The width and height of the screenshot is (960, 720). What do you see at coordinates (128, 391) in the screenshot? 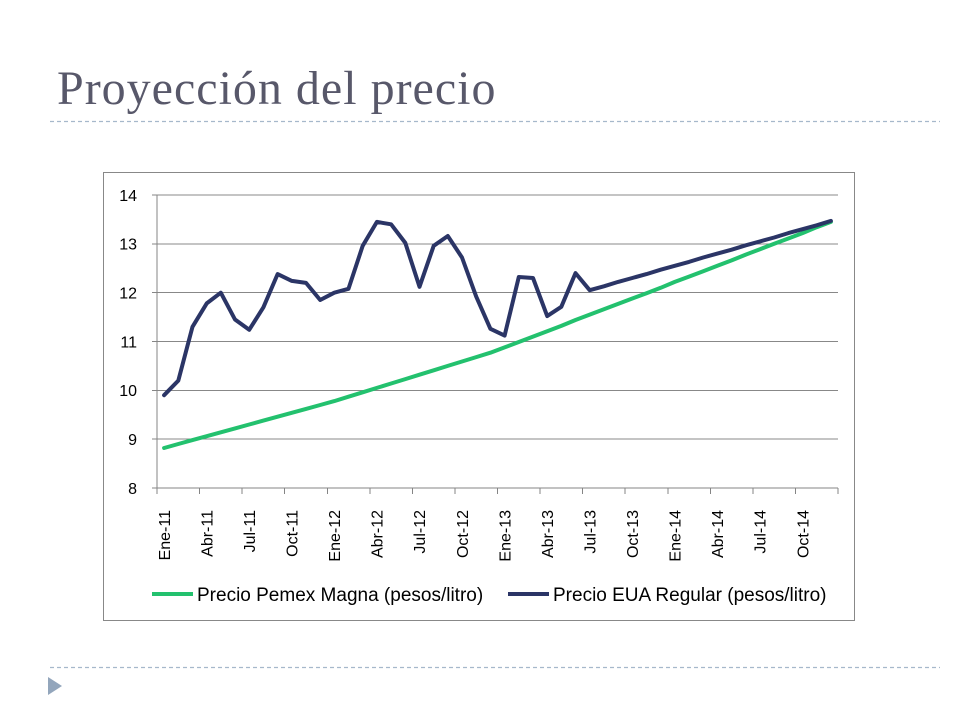
I see `y-tick-label: 10` at bounding box center [128, 391].